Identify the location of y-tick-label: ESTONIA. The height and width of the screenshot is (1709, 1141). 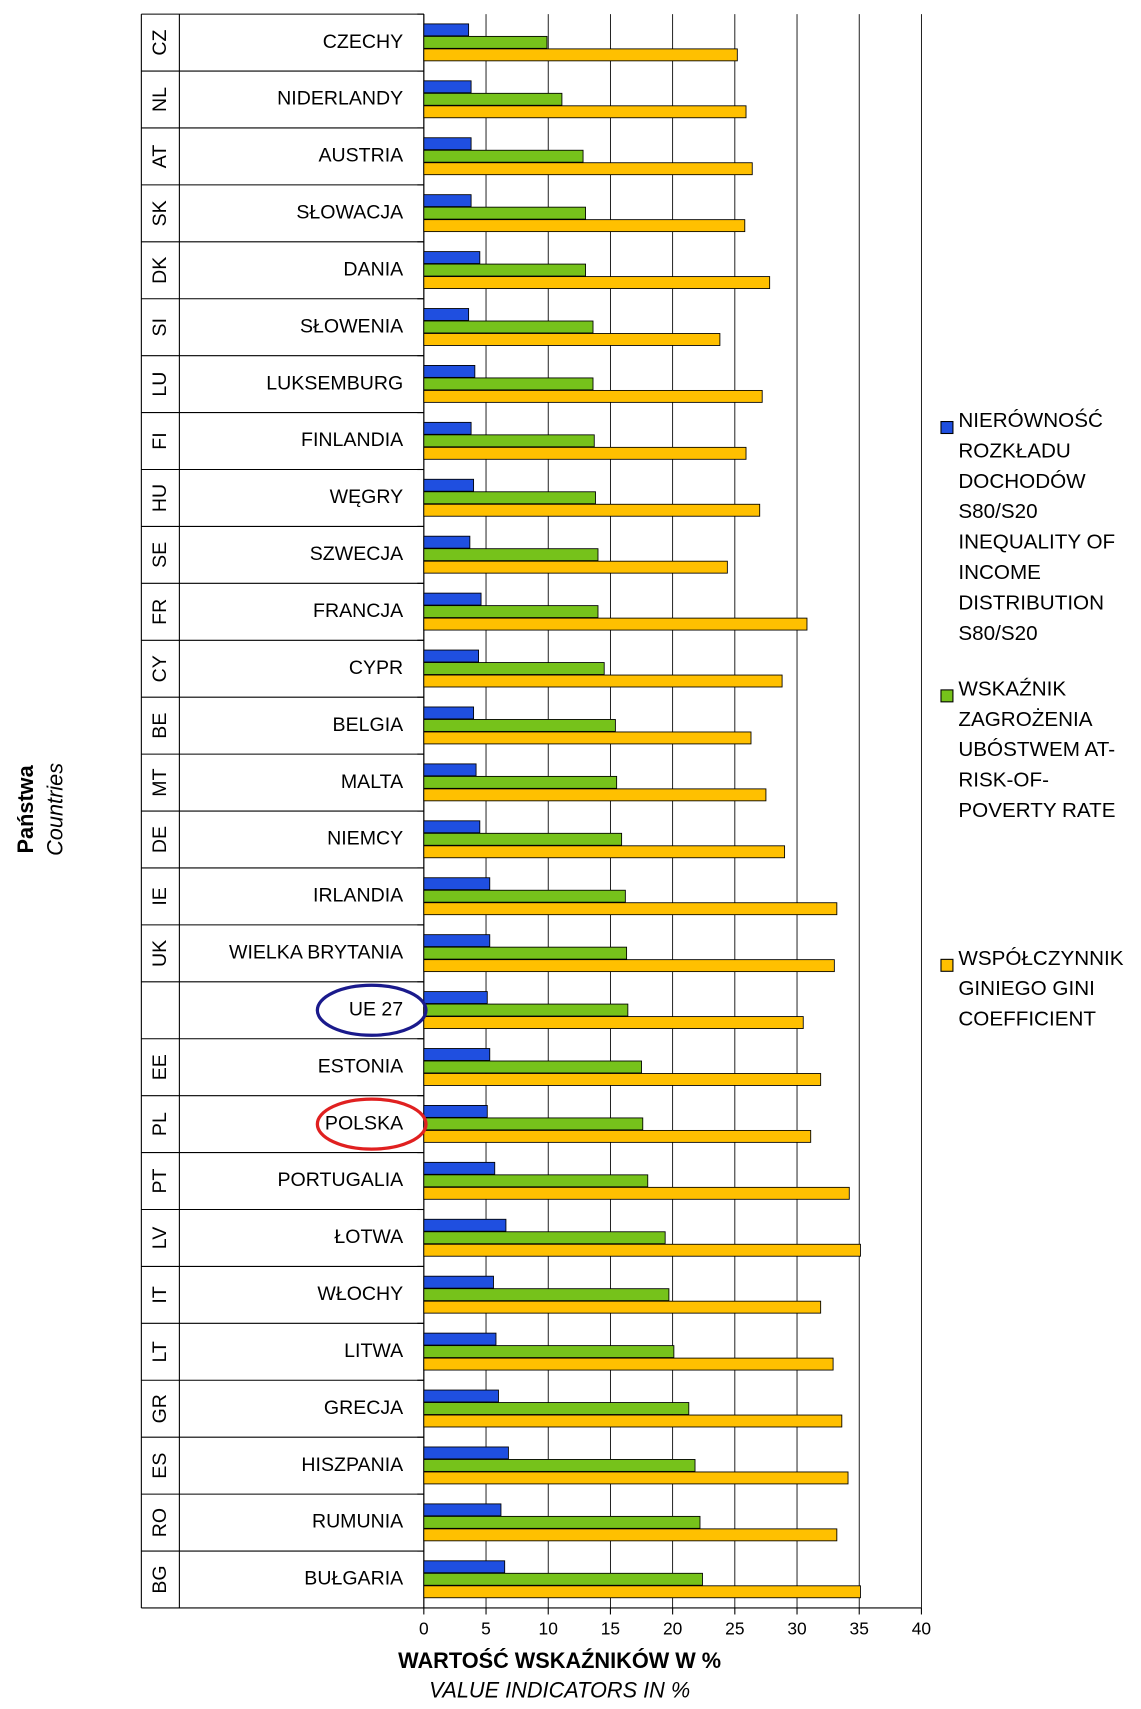
(360, 1066).